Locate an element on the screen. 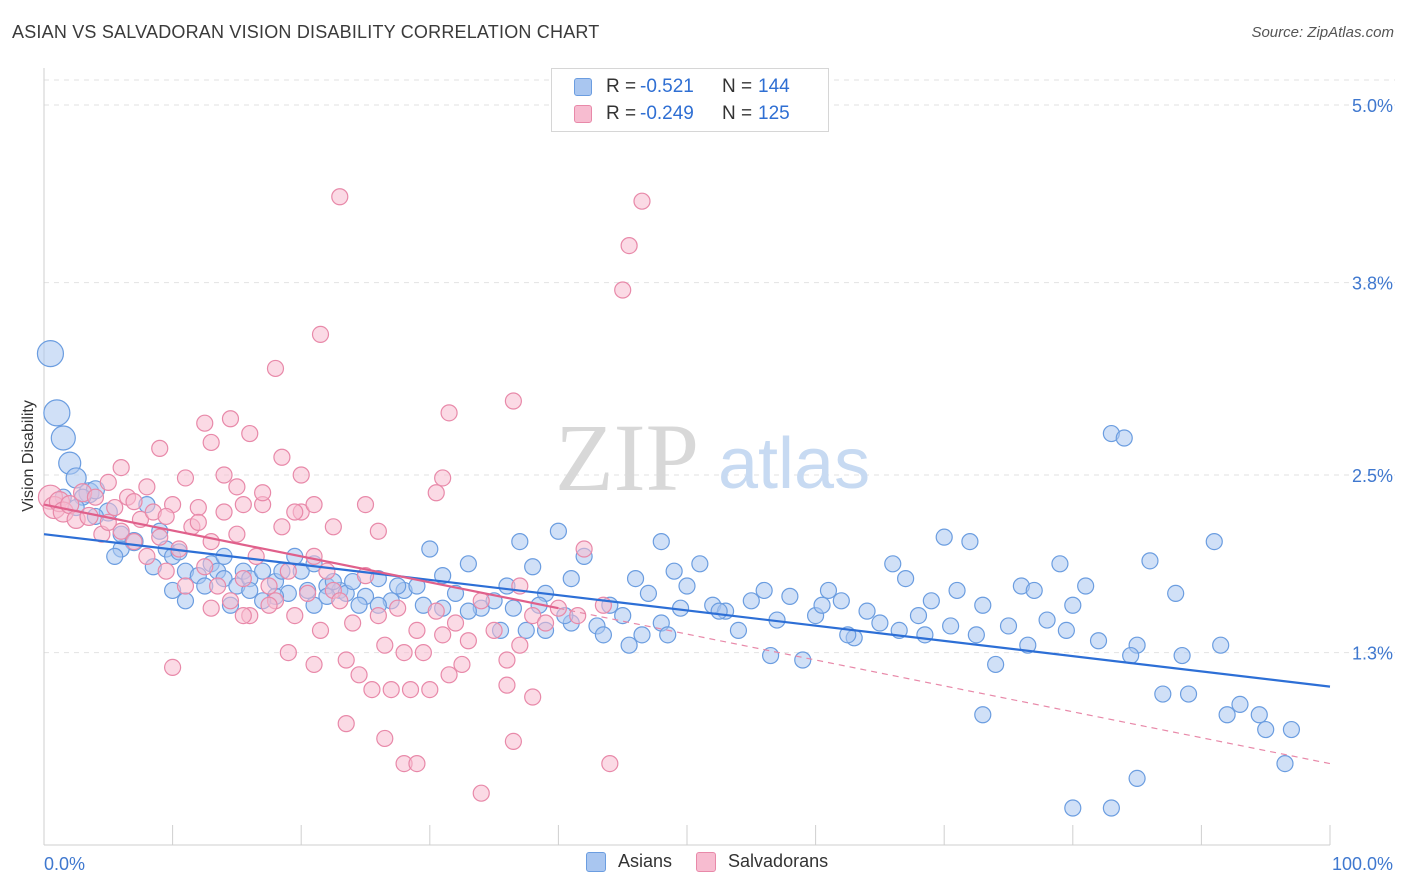  legend-r-value-asians: -0.521 is located at coordinates (667, 86).